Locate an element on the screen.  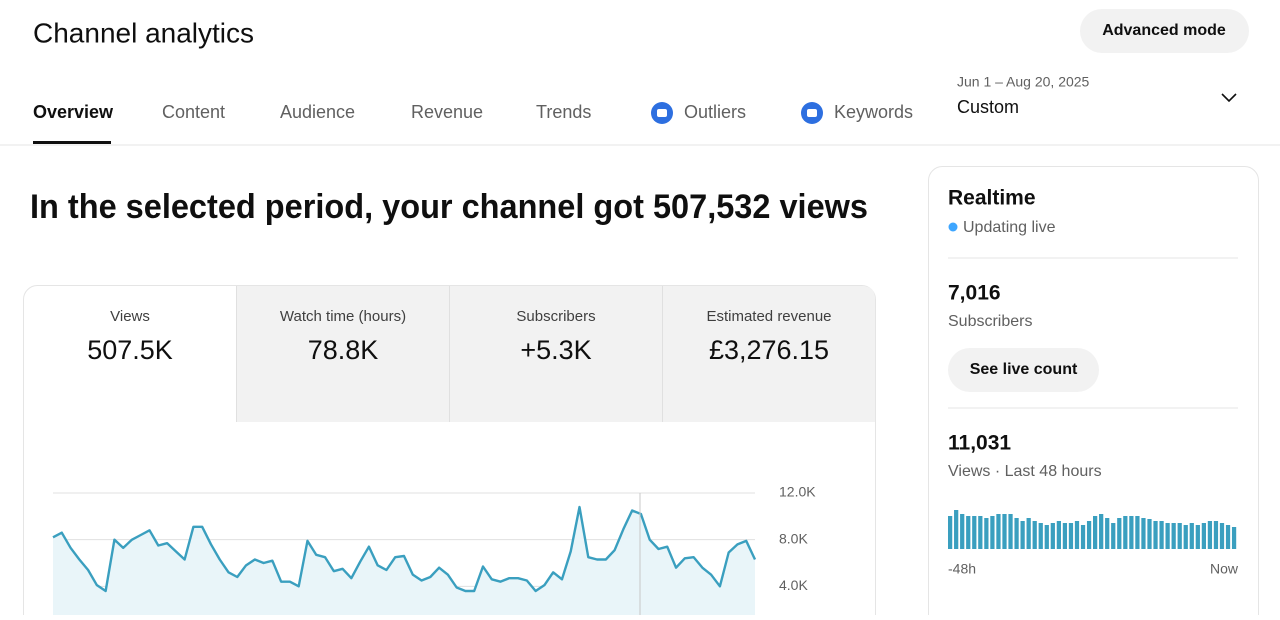
date-range: Jun 1 – Aug 20, 2025 is located at coordinates (1023, 82).